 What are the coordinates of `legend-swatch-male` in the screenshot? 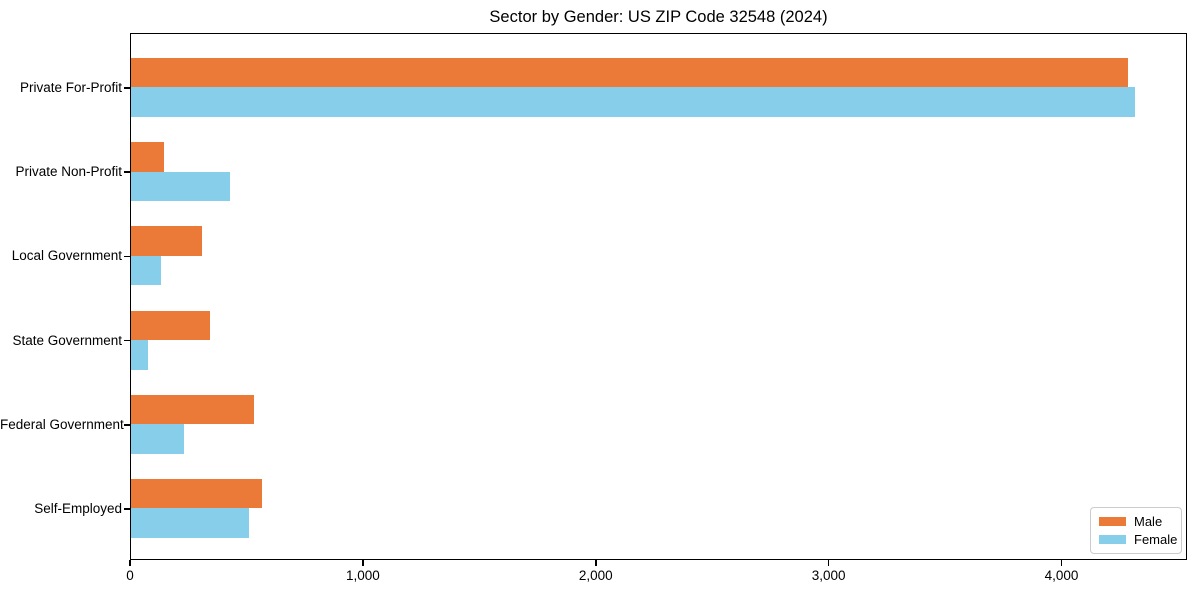 It's located at (1112, 521).